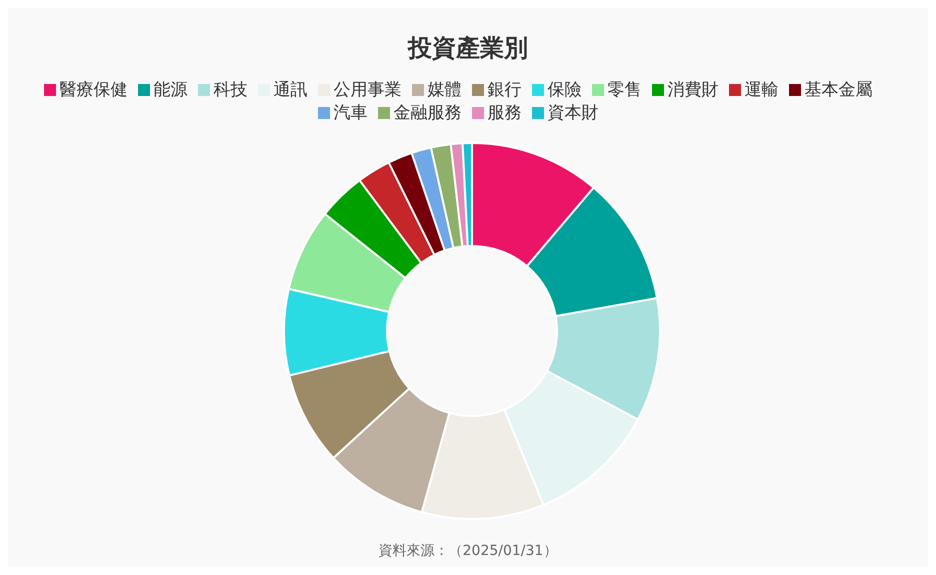  I want to click on legend-label: 公用事業, so click(368, 90).